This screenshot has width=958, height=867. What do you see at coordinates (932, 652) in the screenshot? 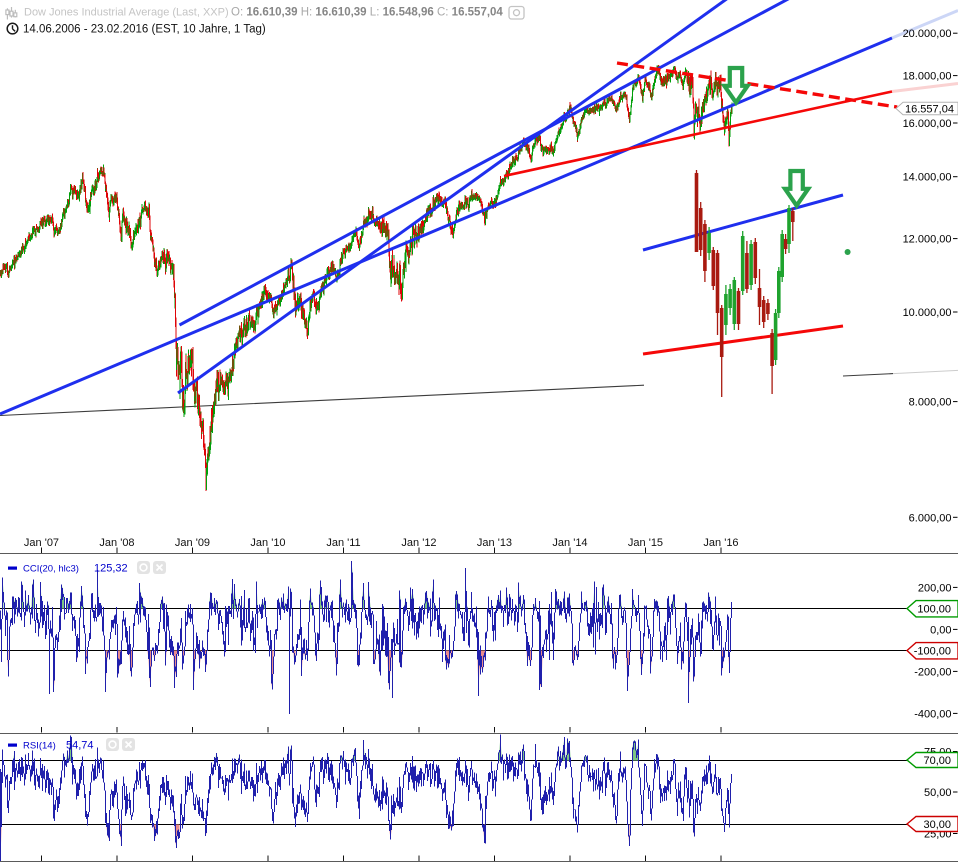
I see `svg-text: -100,00` at bounding box center [932, 652].